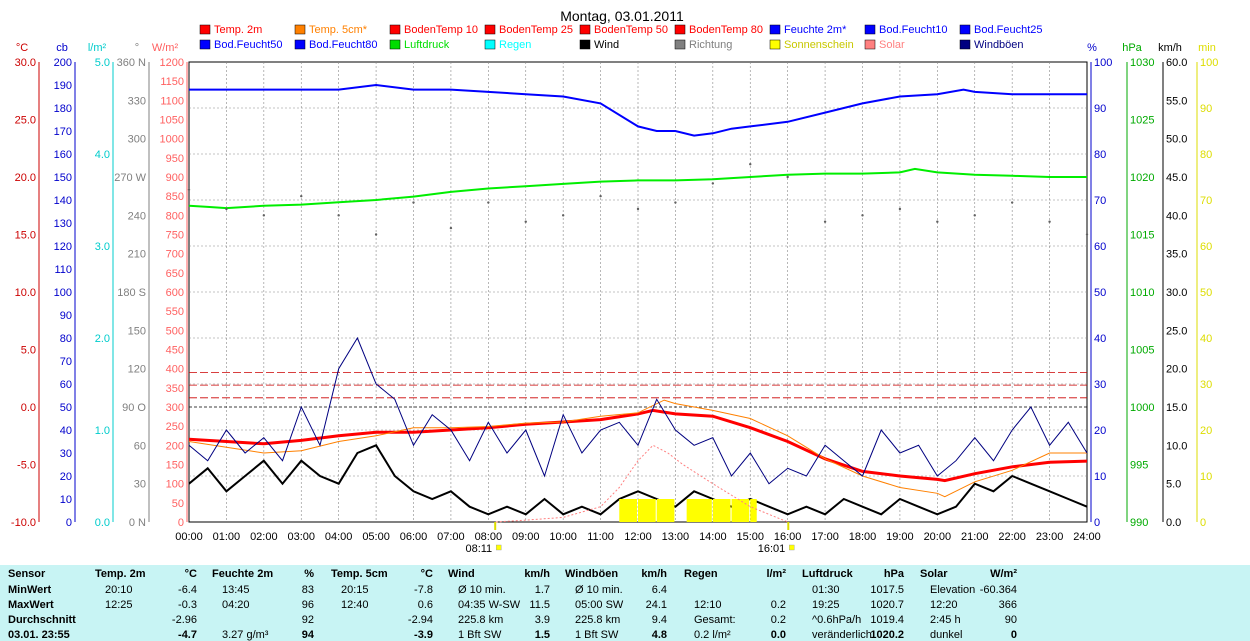 Image resolution: width=1250 pixels, height=641 pixels. What do you see at coordinates (307, 590) in the screenshot?
I see `stats-cell-value: 83` at bounding box center [307, 590].